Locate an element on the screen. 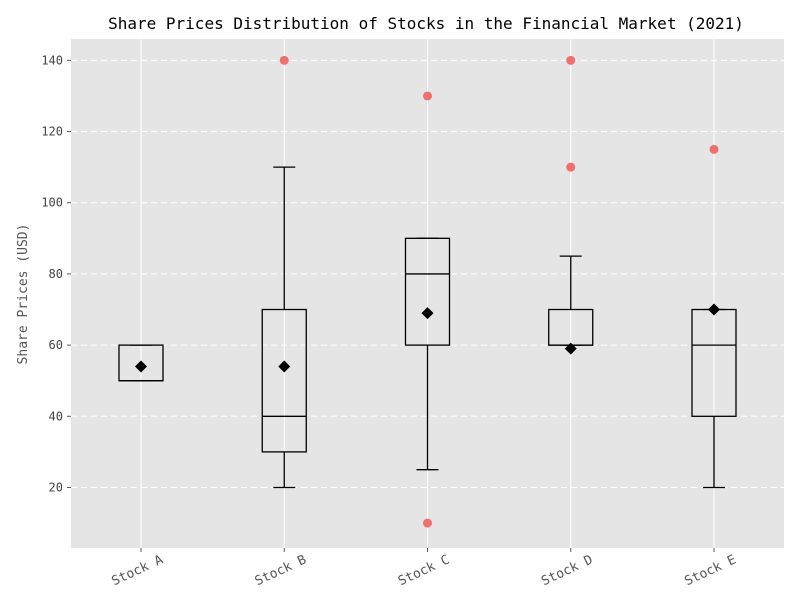 The image size is (800, 600). x-tick-label: Stock E is located at coordinates (711, 570).